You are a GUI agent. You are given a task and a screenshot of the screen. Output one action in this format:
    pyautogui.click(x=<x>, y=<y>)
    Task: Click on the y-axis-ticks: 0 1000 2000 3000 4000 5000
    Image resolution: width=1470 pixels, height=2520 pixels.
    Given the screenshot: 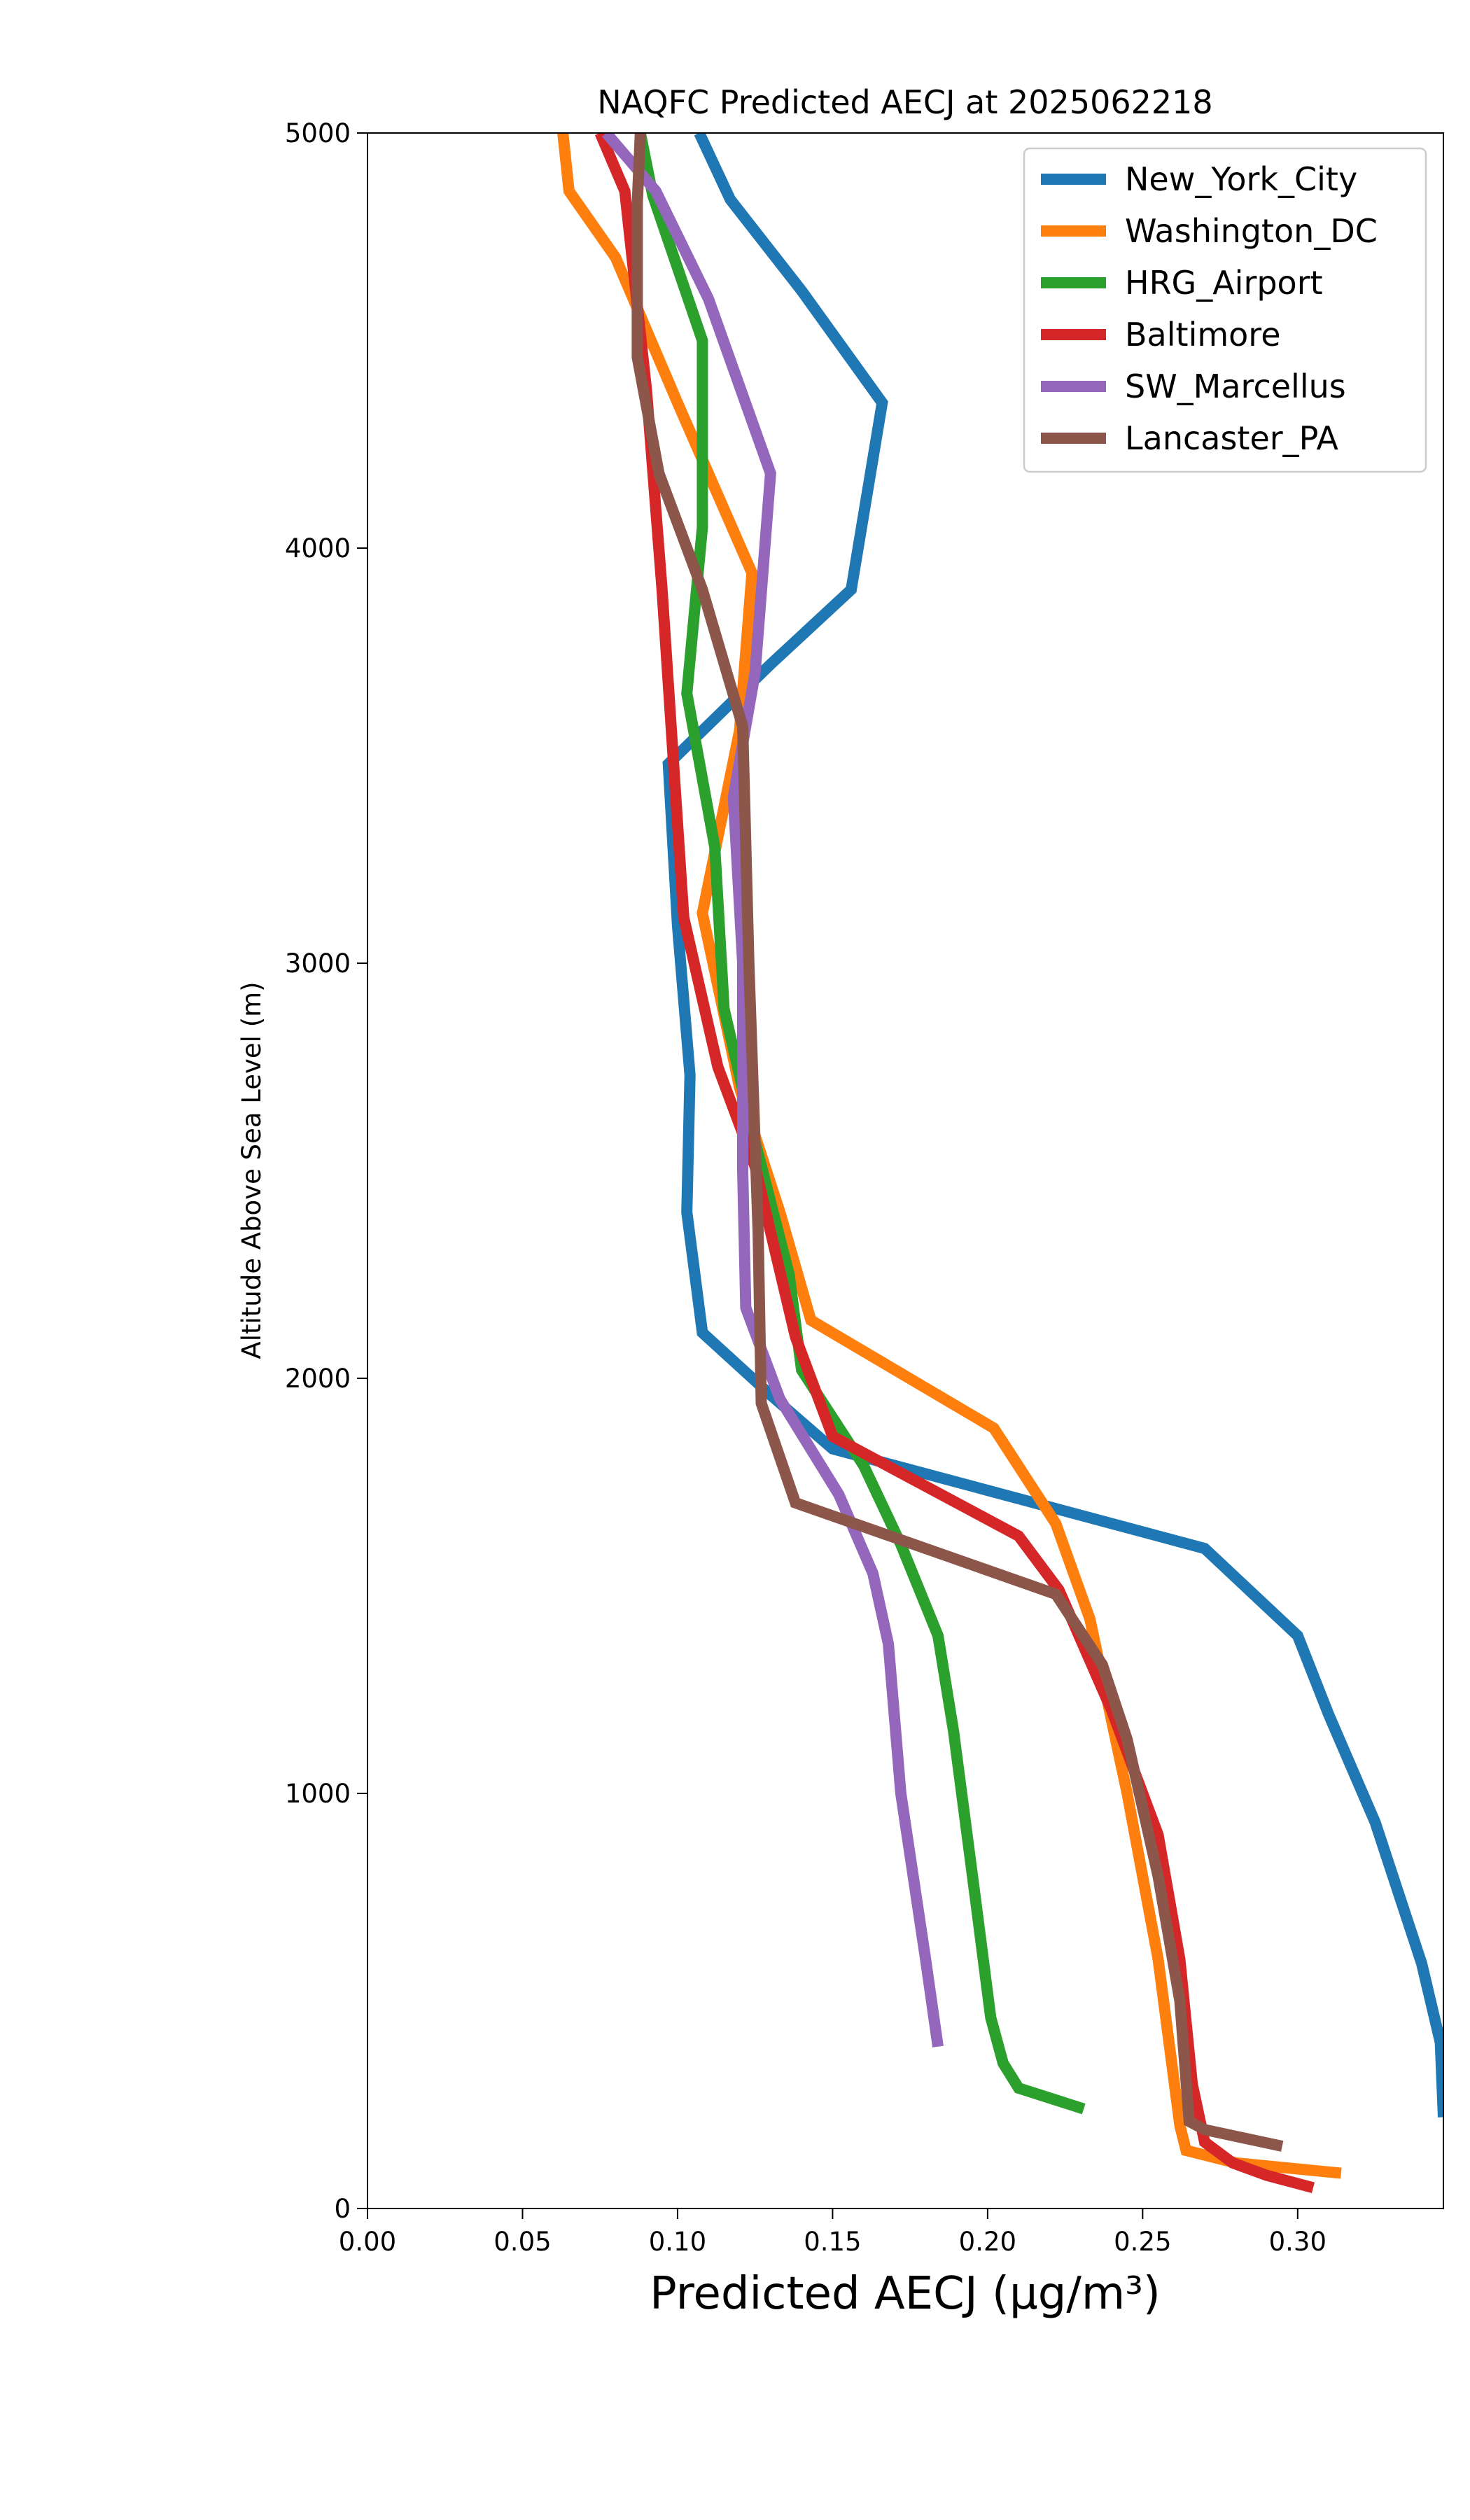 What is the action you would take?
    pyautogui.click(x=326, y=1171)
    